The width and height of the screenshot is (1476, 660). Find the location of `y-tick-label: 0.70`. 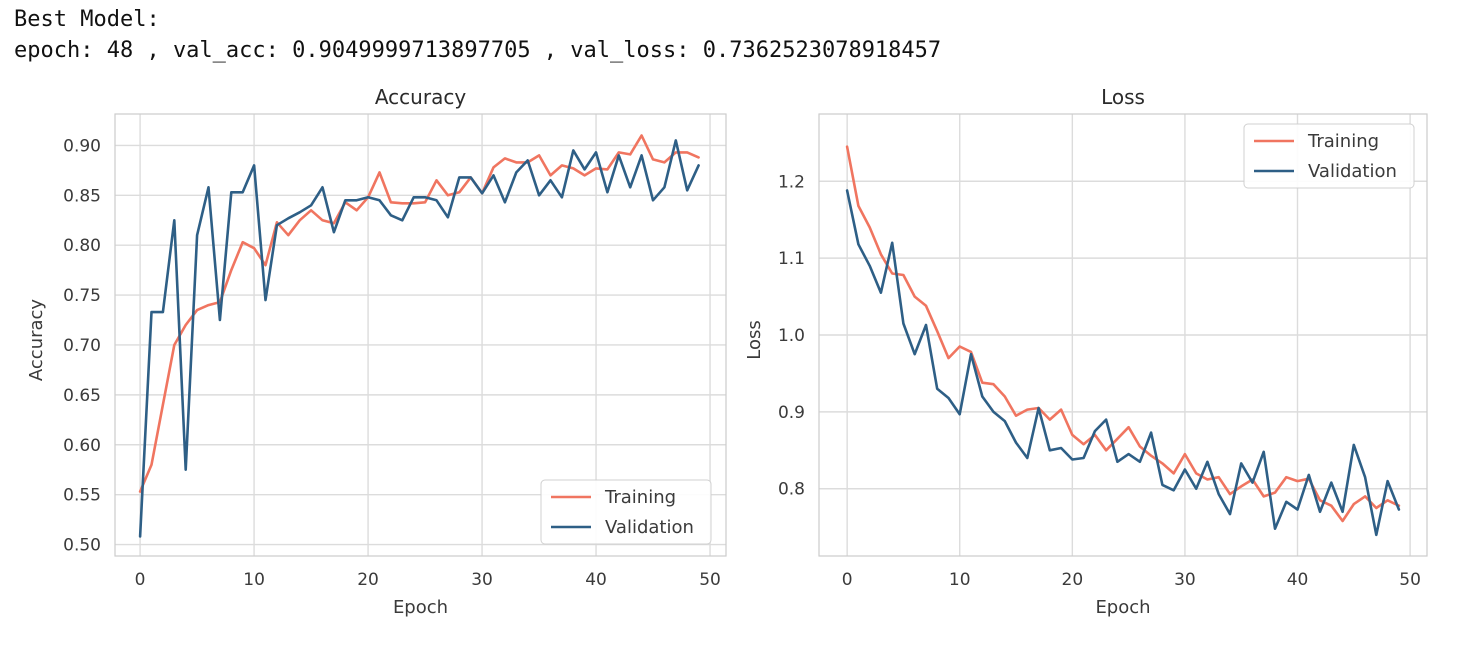

y-tick-label: 0.70 is located at coordinates (82, 346).